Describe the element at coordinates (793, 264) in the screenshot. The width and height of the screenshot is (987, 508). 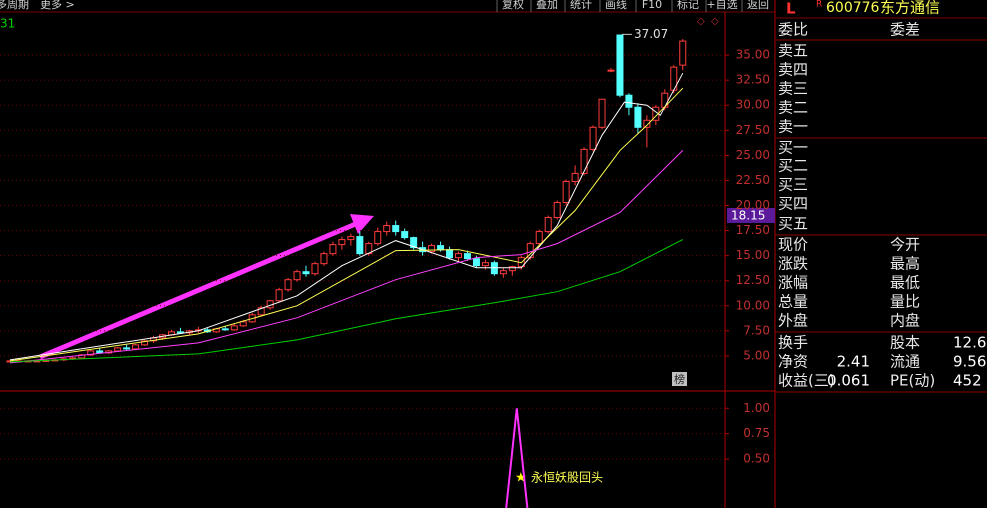
I see `quote-label: 涨跌` at that location.